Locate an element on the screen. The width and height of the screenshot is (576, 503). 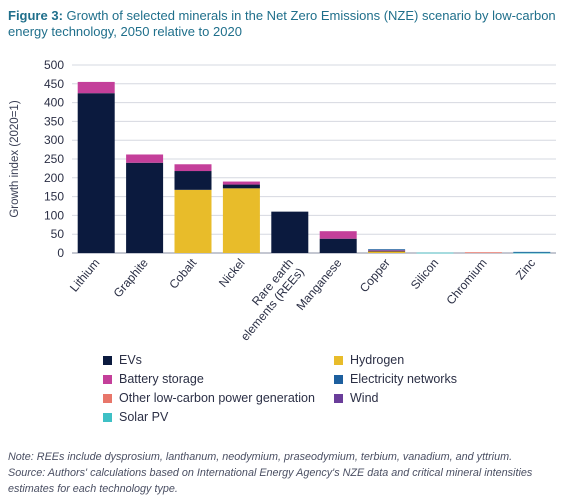
x-tick-label-line: Manganese is located at coordinates (318, 284).